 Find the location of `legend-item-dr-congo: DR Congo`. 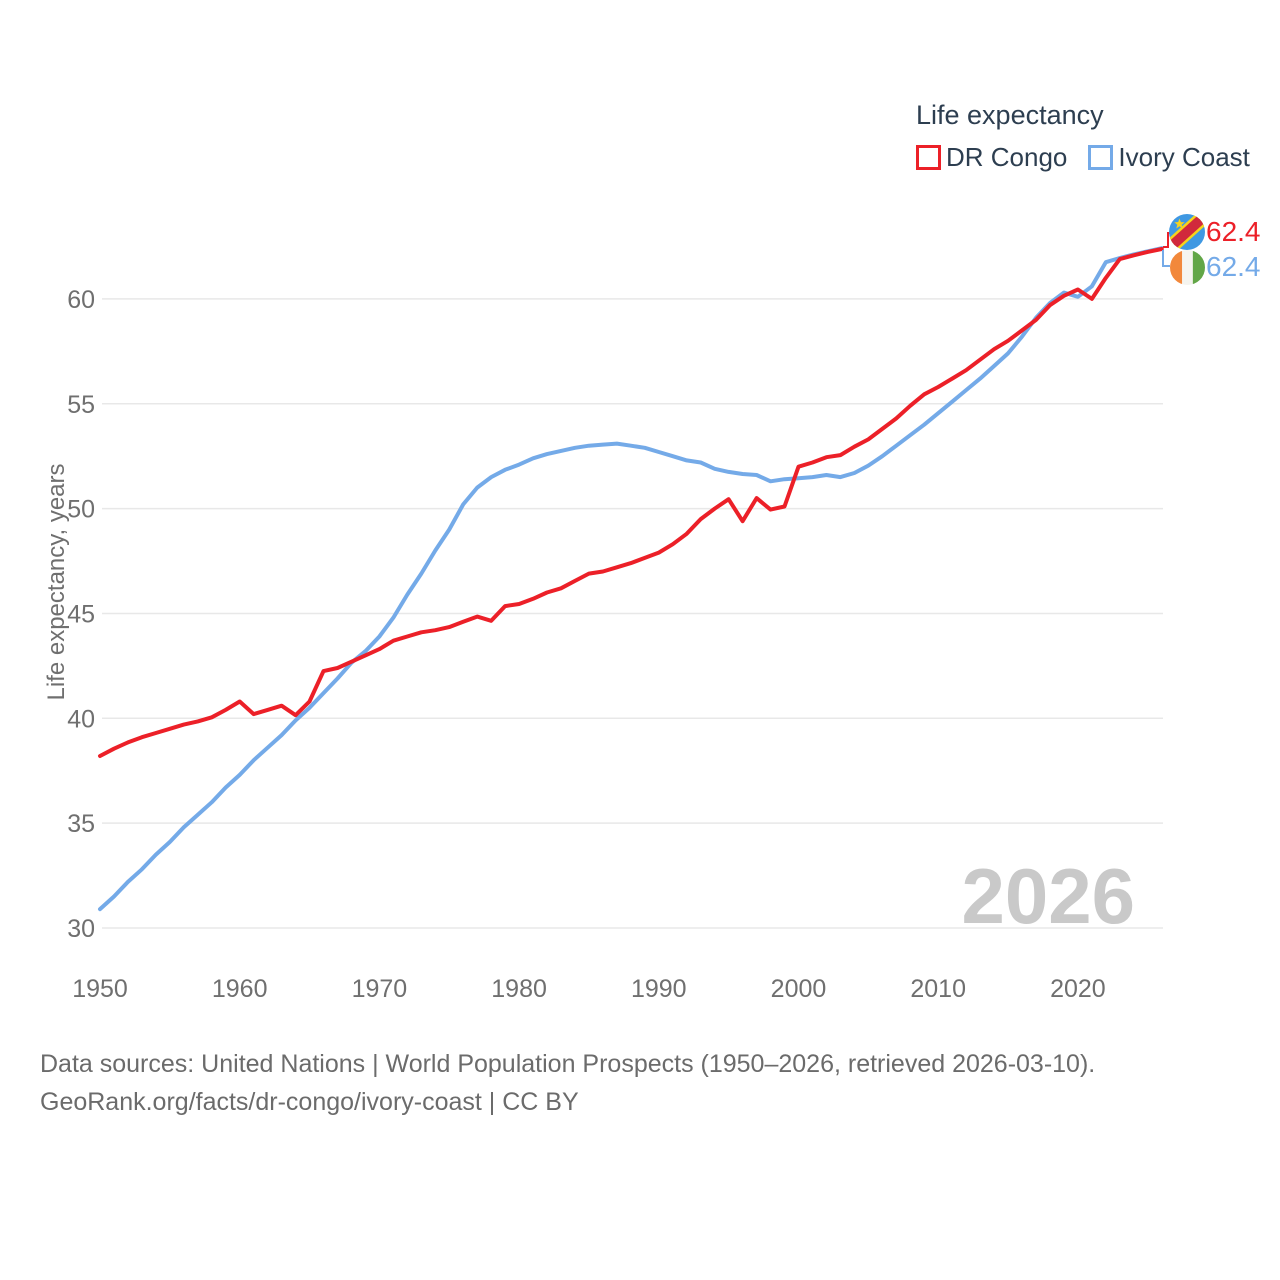

legend-item-dr-congo: DR Congo is located at coordinates (991, 157).